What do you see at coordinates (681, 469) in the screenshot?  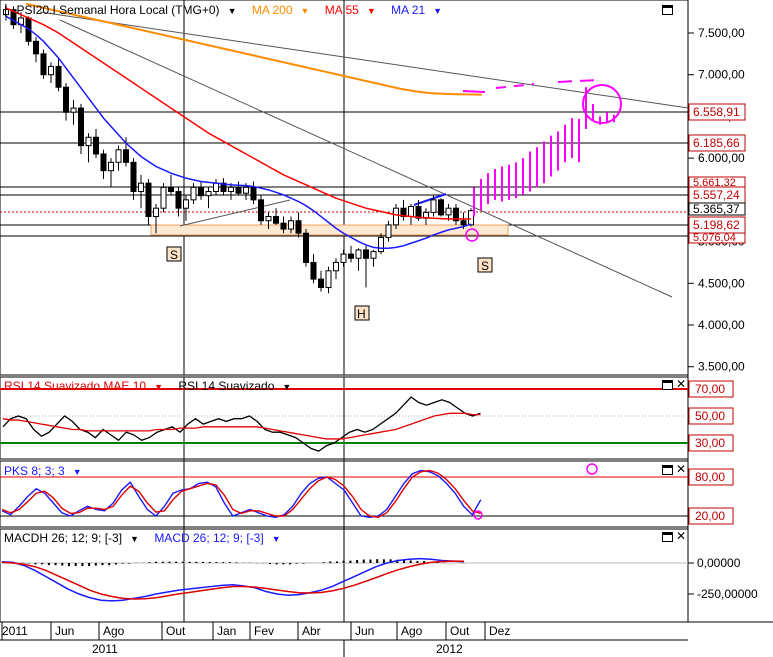 I see `close-pks-icon: ✕` at bounding box center [681, 469].